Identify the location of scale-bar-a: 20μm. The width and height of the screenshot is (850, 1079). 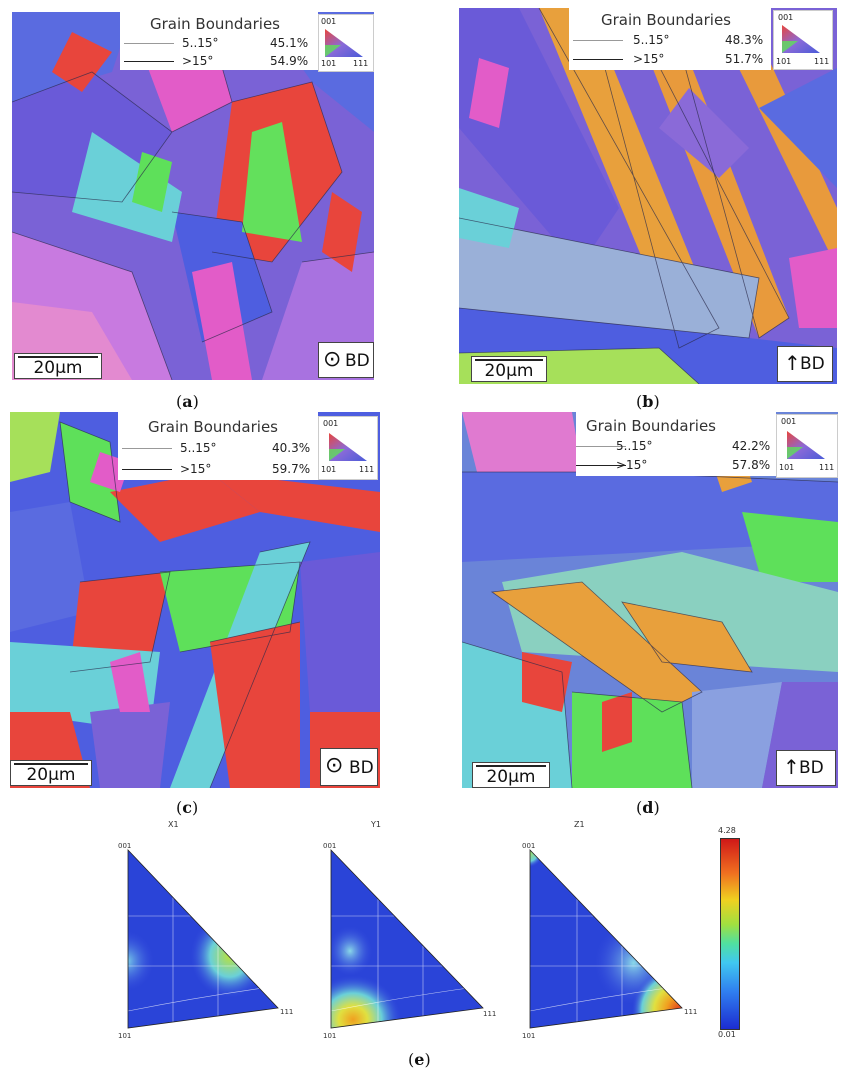
(58, 366).